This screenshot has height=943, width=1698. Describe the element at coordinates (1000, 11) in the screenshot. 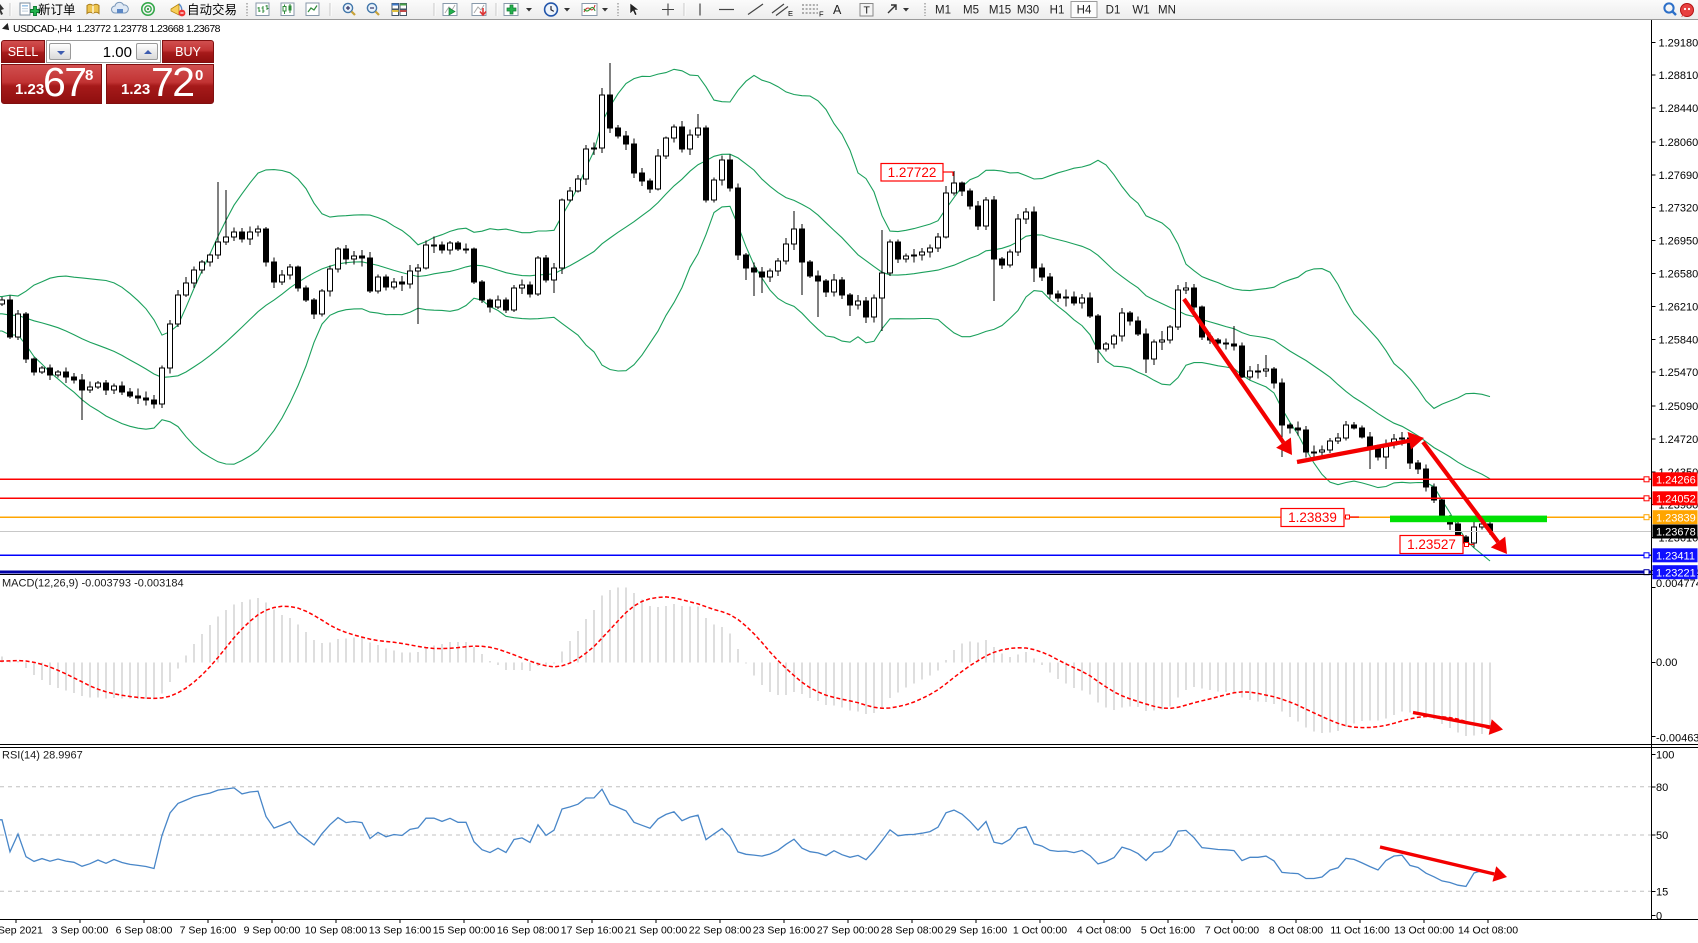

I see `svg-text: M15` at that location.